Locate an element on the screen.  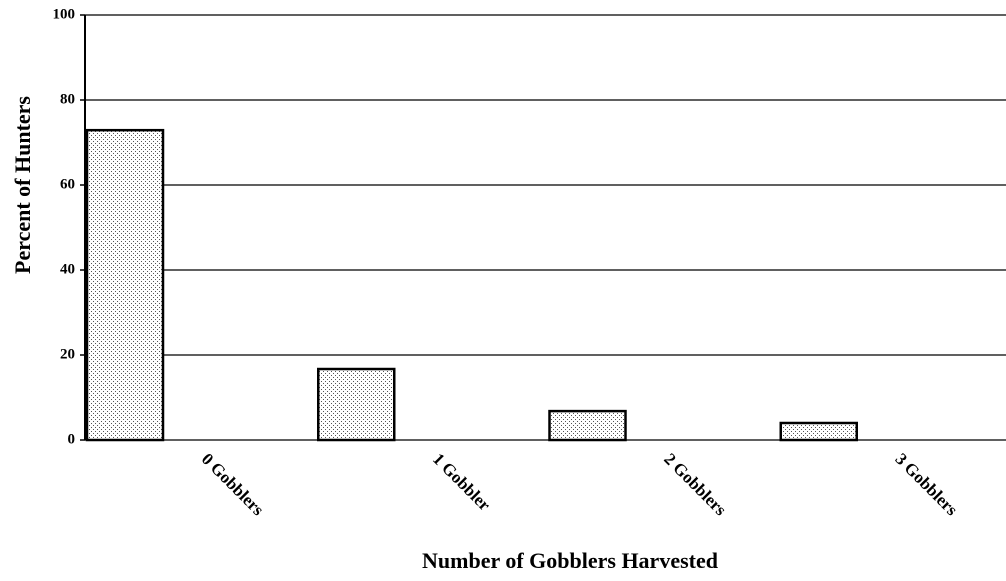
y-tick-label: 20 is located at coordinates (67, 354).